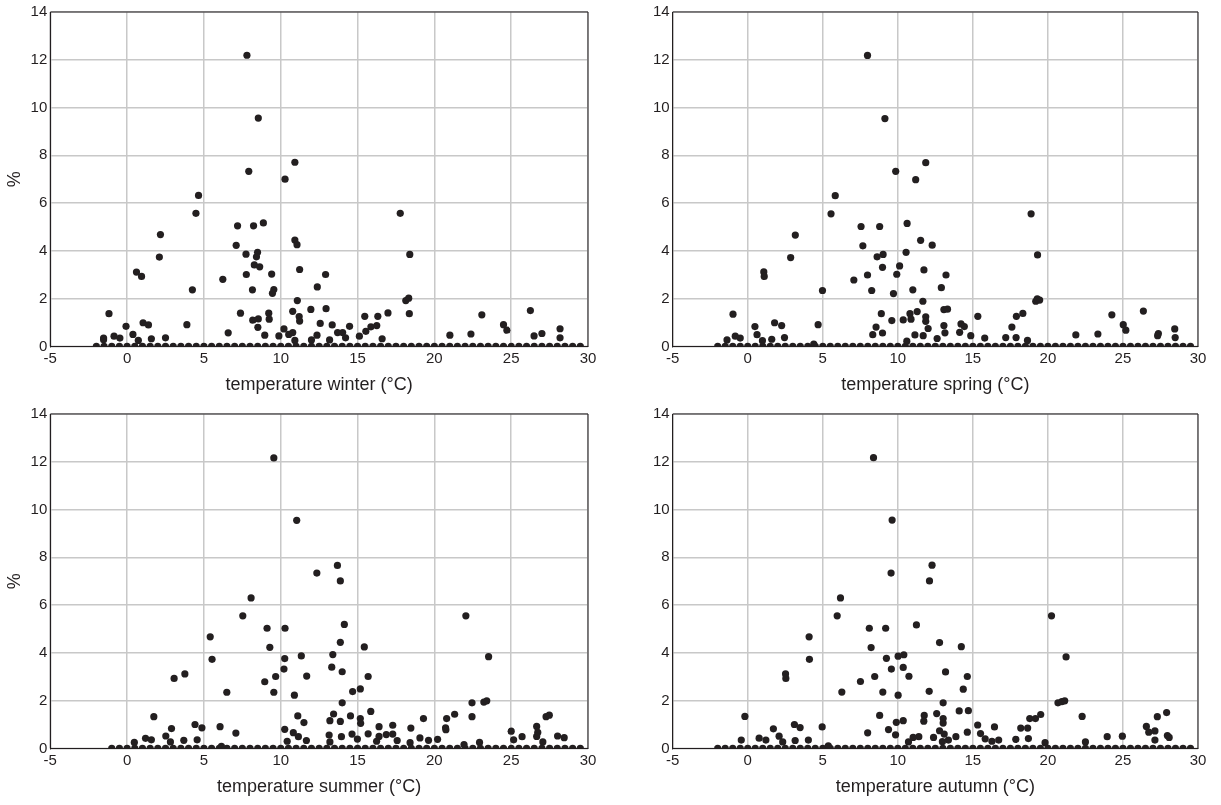  I want to click on x-axis-title: temperature summer (°C), so click(319, 786).